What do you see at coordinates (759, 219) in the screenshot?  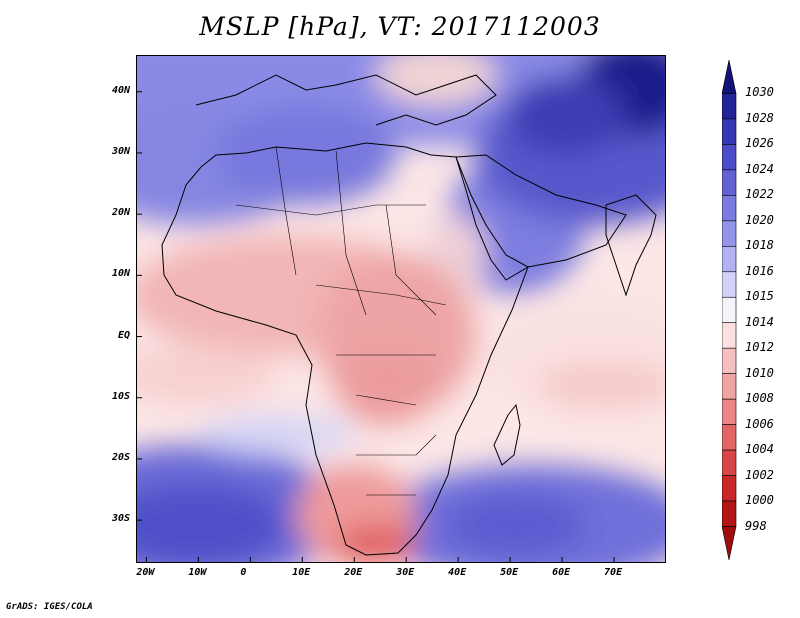 I see `colorbar-label: 1020` at bounding box center [759, 219].